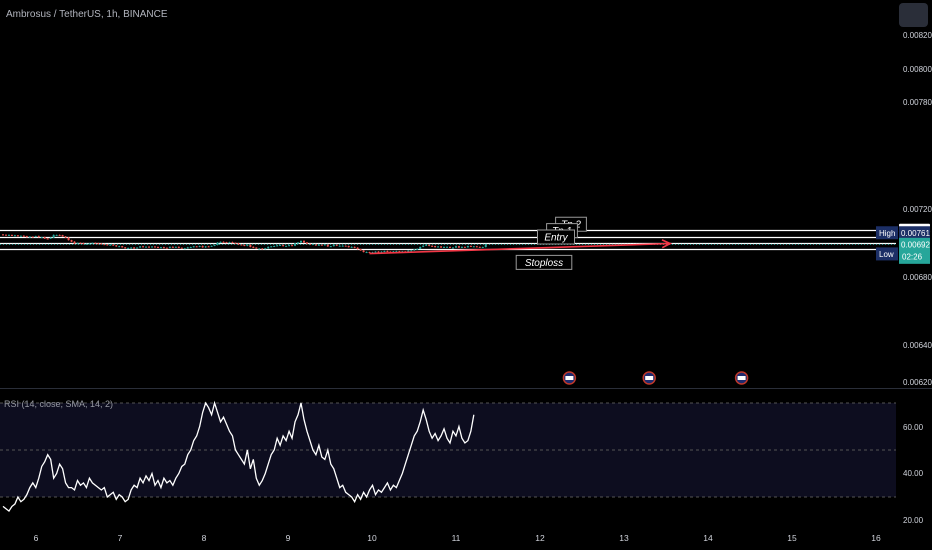  Describe the element at coordinates (238, 456) in the screenshot. I see `rsi-line` at that location.